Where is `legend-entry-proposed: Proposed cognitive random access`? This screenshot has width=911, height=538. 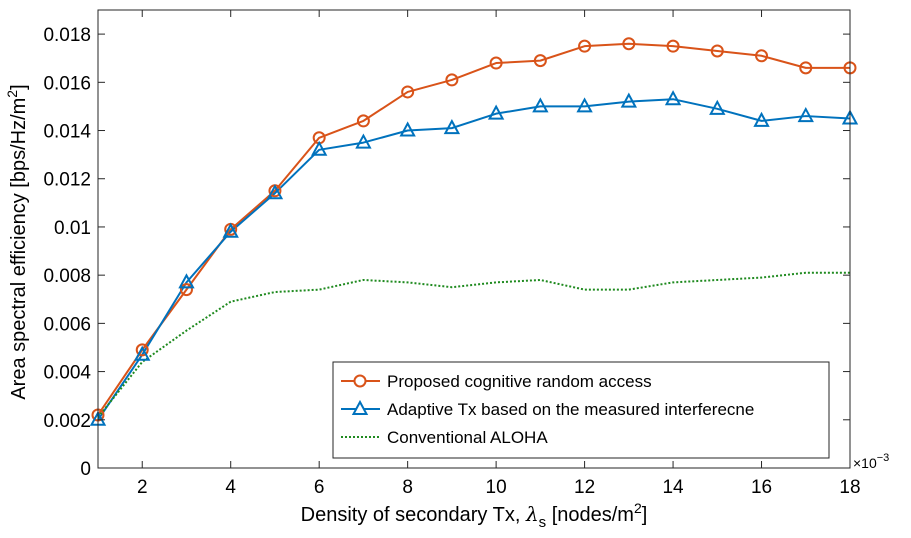
legend-entry-proposed: Proposed cognitive random access is located at coordinates (496, 381).